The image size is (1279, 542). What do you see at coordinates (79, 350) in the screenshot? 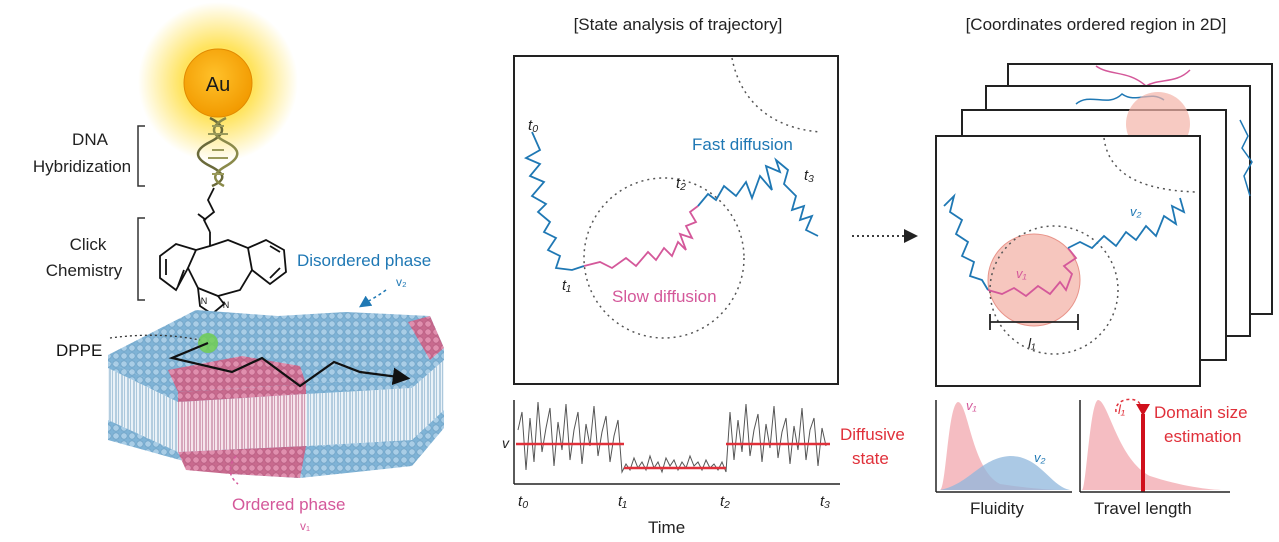
I see `dppe-label: DPPE` at bounding box center [79, 350].